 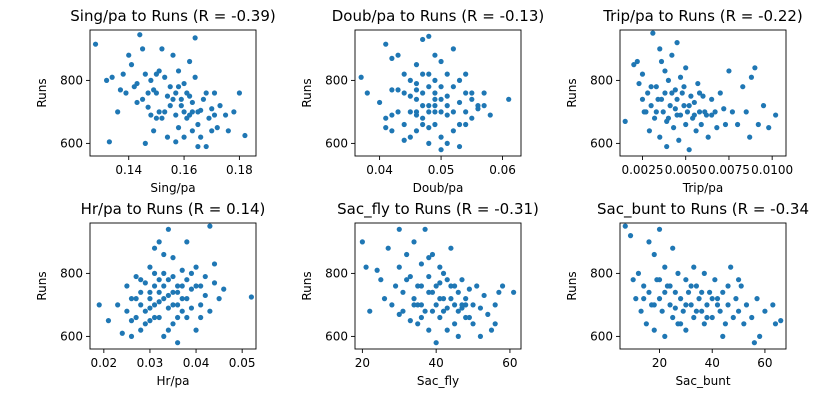 I want to click on chart-title: Doub/pa to Runs (R = -0.13), so click(x=438, y=16).